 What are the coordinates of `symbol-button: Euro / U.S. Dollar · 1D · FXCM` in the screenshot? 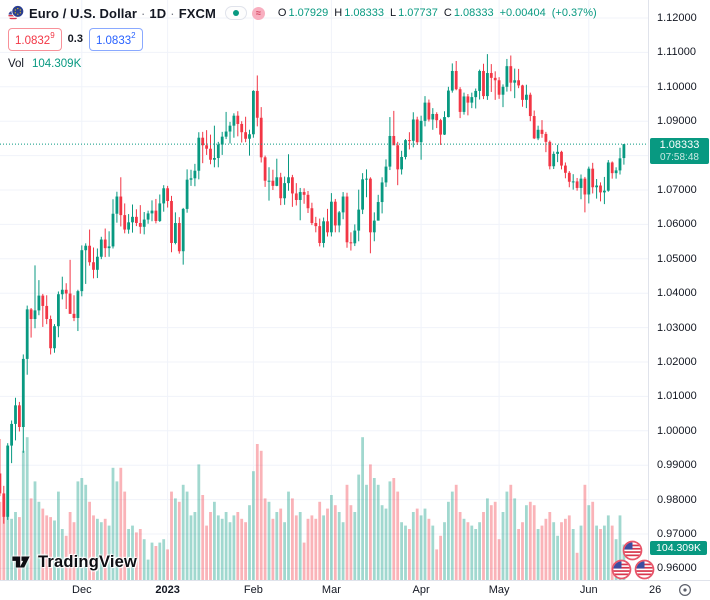 It's located at (122, 13).